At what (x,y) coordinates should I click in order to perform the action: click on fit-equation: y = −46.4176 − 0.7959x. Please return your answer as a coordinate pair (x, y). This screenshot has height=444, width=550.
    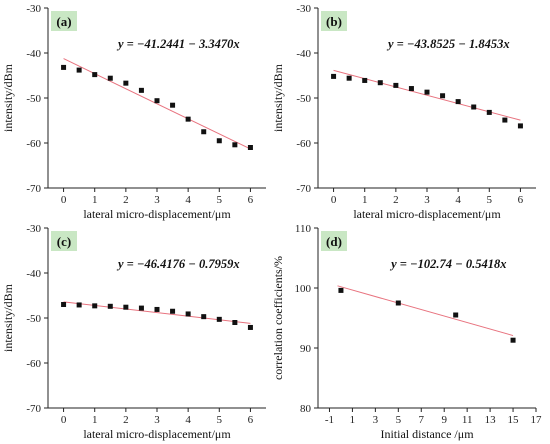
    Looking at the image, I should click on (178, 264).